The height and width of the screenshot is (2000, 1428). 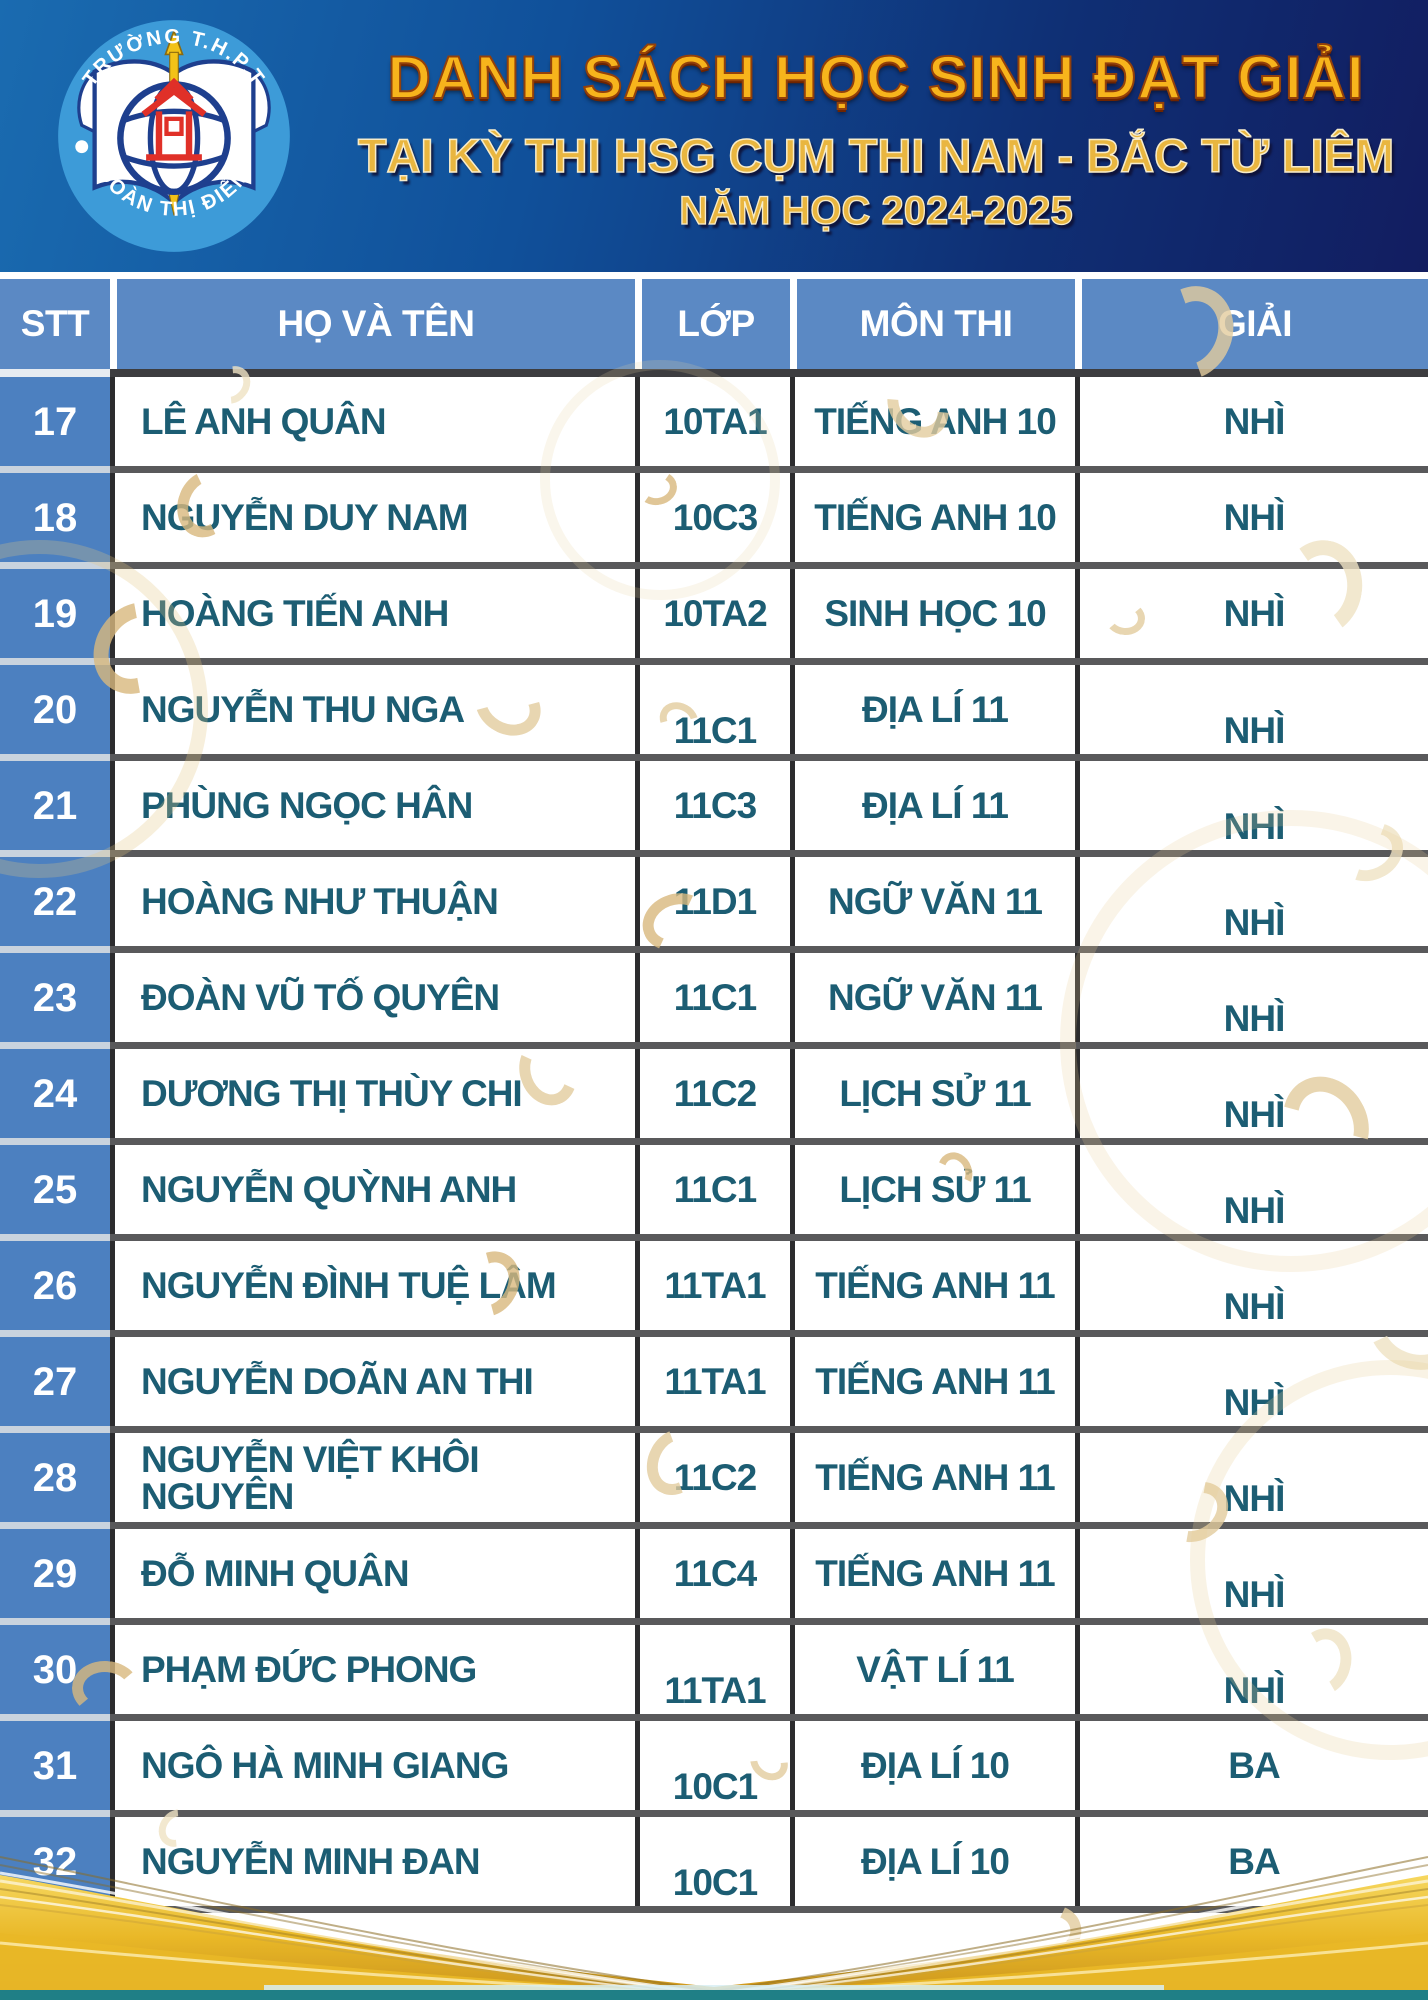 What do you see at coordinates (372, 1669) in the screenshot?
I see `student-name: PHẠM ĐỨC PHONG` at bounding box center [372, 1669].